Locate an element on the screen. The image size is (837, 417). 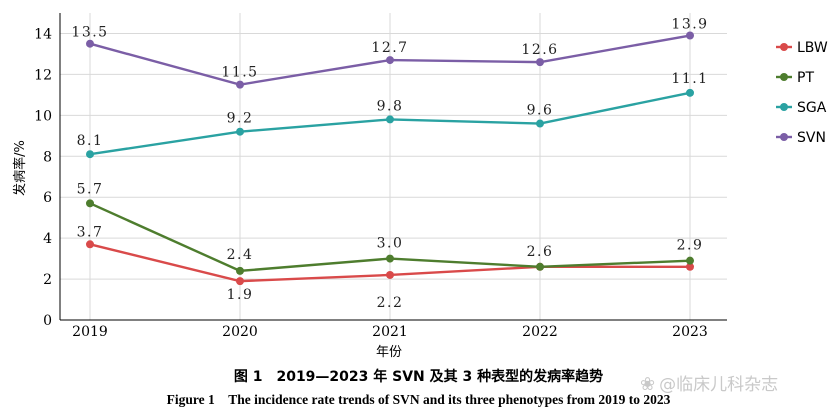
watermark: ❀ @临床儿科杂志 is located at coordinates (709, 382).